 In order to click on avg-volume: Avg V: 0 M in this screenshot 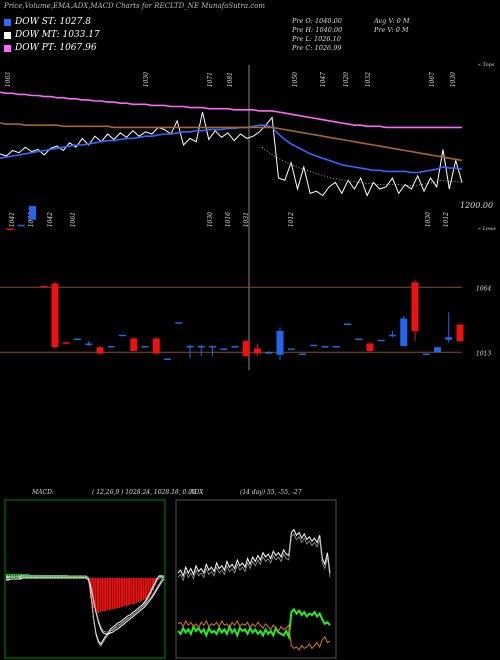, I will do `click(392, 21)`.